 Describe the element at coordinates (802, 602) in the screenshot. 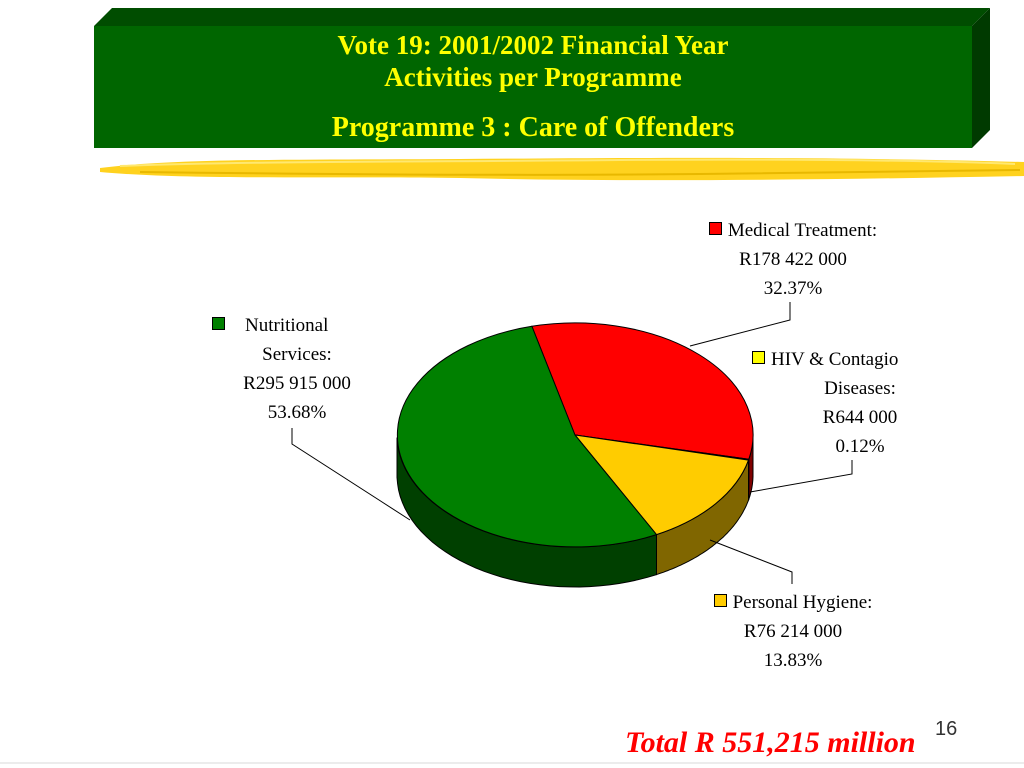

I see `label-hygiene-name: Personal Hygiene:` at that location.